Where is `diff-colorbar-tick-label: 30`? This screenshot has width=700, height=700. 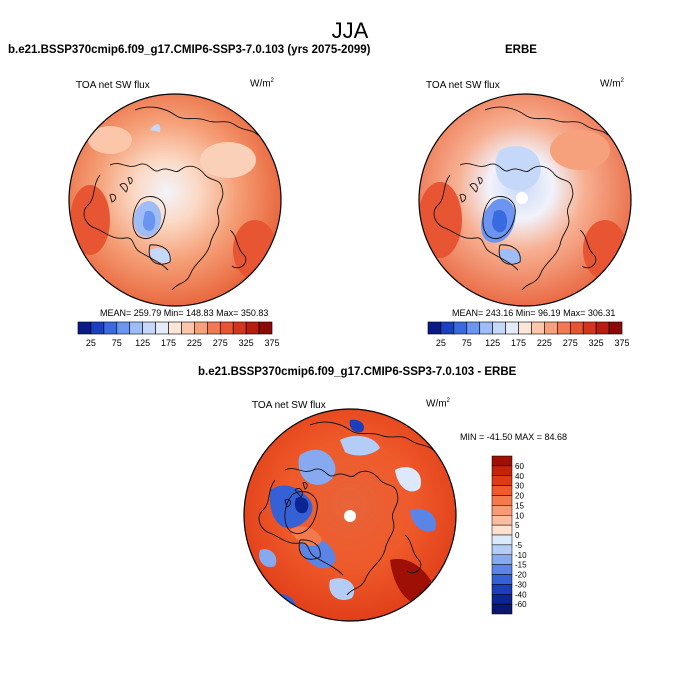
diff-colorbar-tick-label: 30 is located at coordinates (519, 486).